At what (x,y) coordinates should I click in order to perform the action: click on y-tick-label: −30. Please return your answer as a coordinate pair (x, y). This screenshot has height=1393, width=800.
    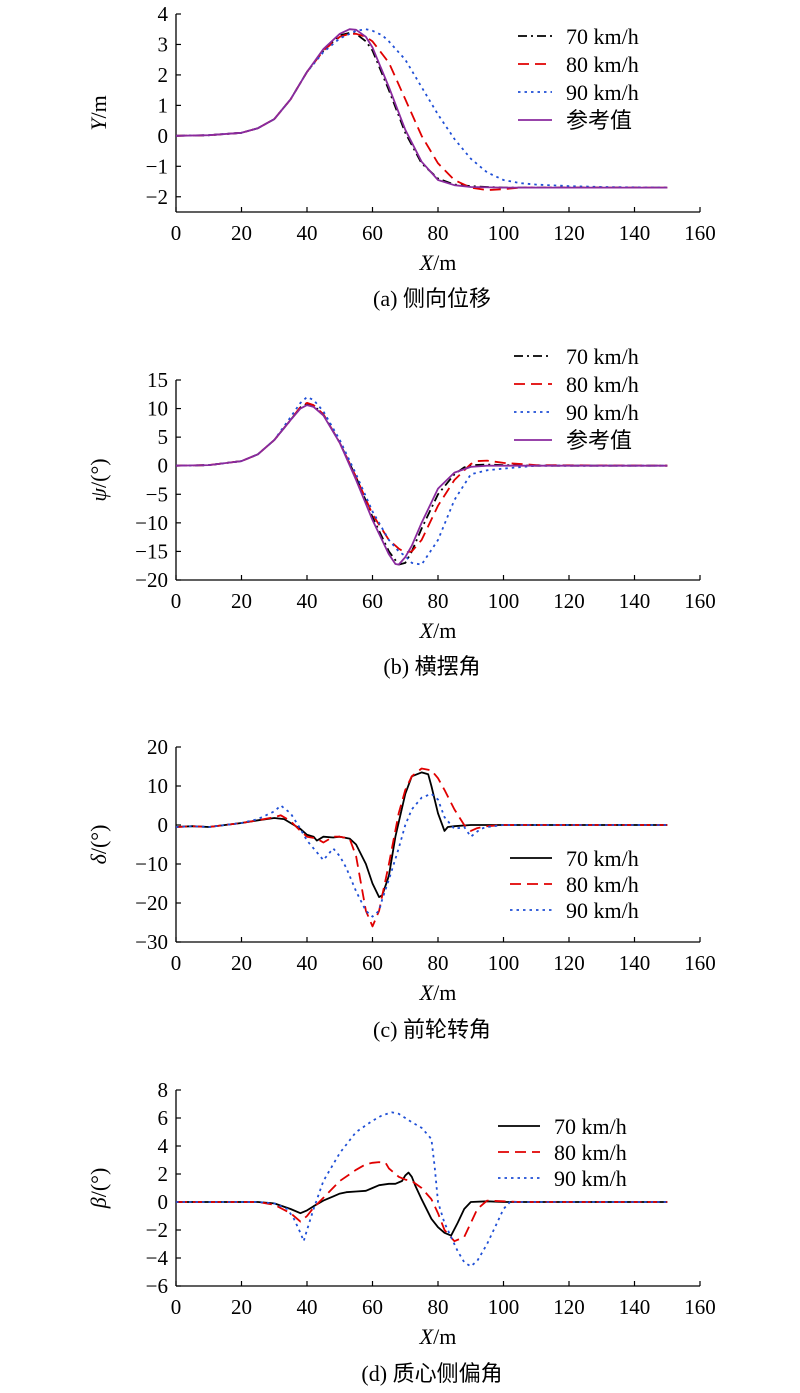
    Looking at the image, I should click on (151, 942).